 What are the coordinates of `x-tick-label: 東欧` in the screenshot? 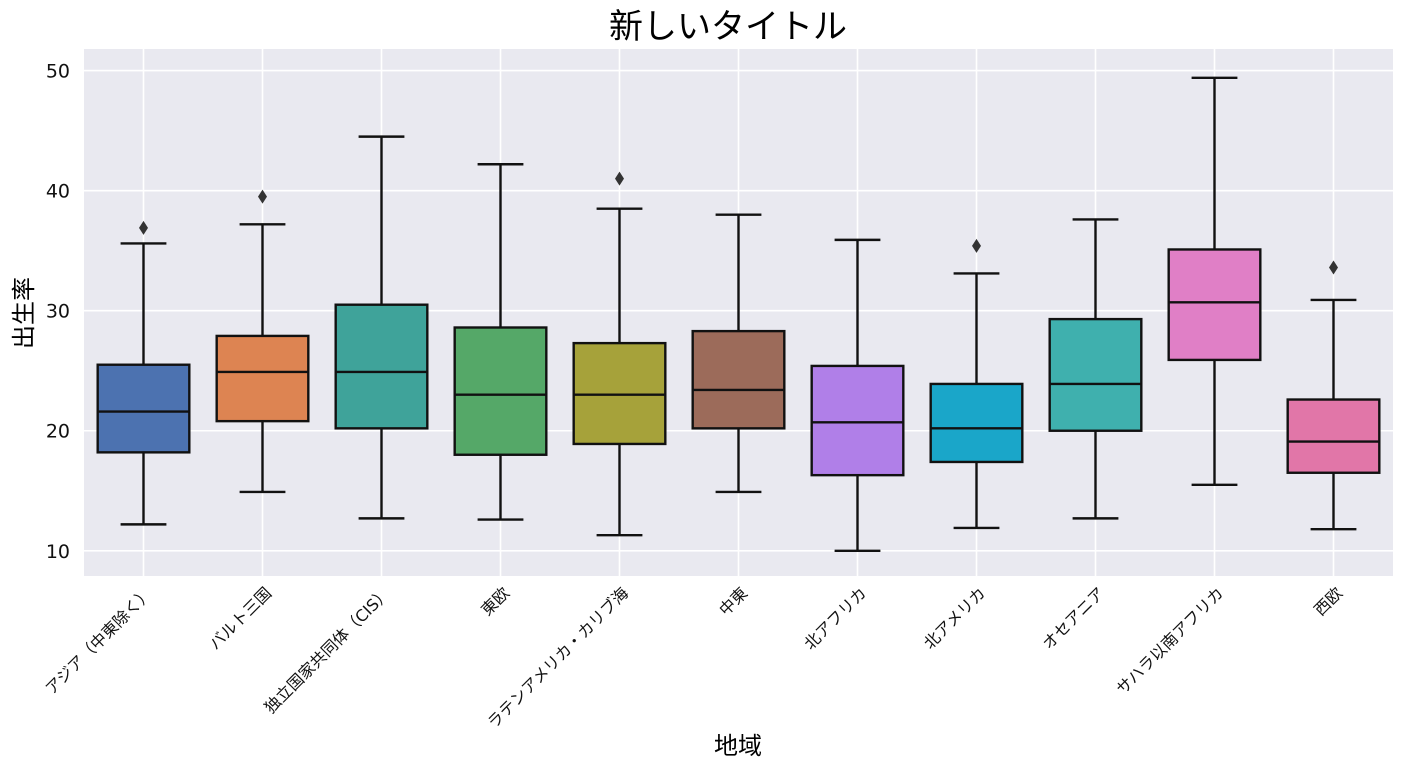 It's located at (495, 601).